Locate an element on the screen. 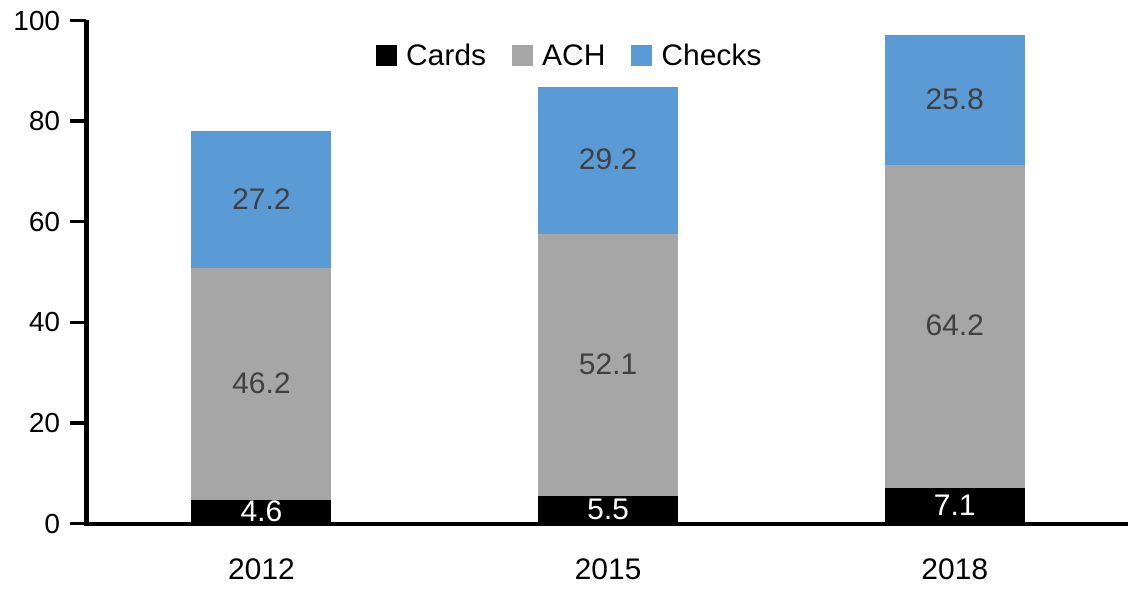 The width and height of the screenshot is (1134, 599). bar-segment-cards-2018 is located at coordinates (954, 505).